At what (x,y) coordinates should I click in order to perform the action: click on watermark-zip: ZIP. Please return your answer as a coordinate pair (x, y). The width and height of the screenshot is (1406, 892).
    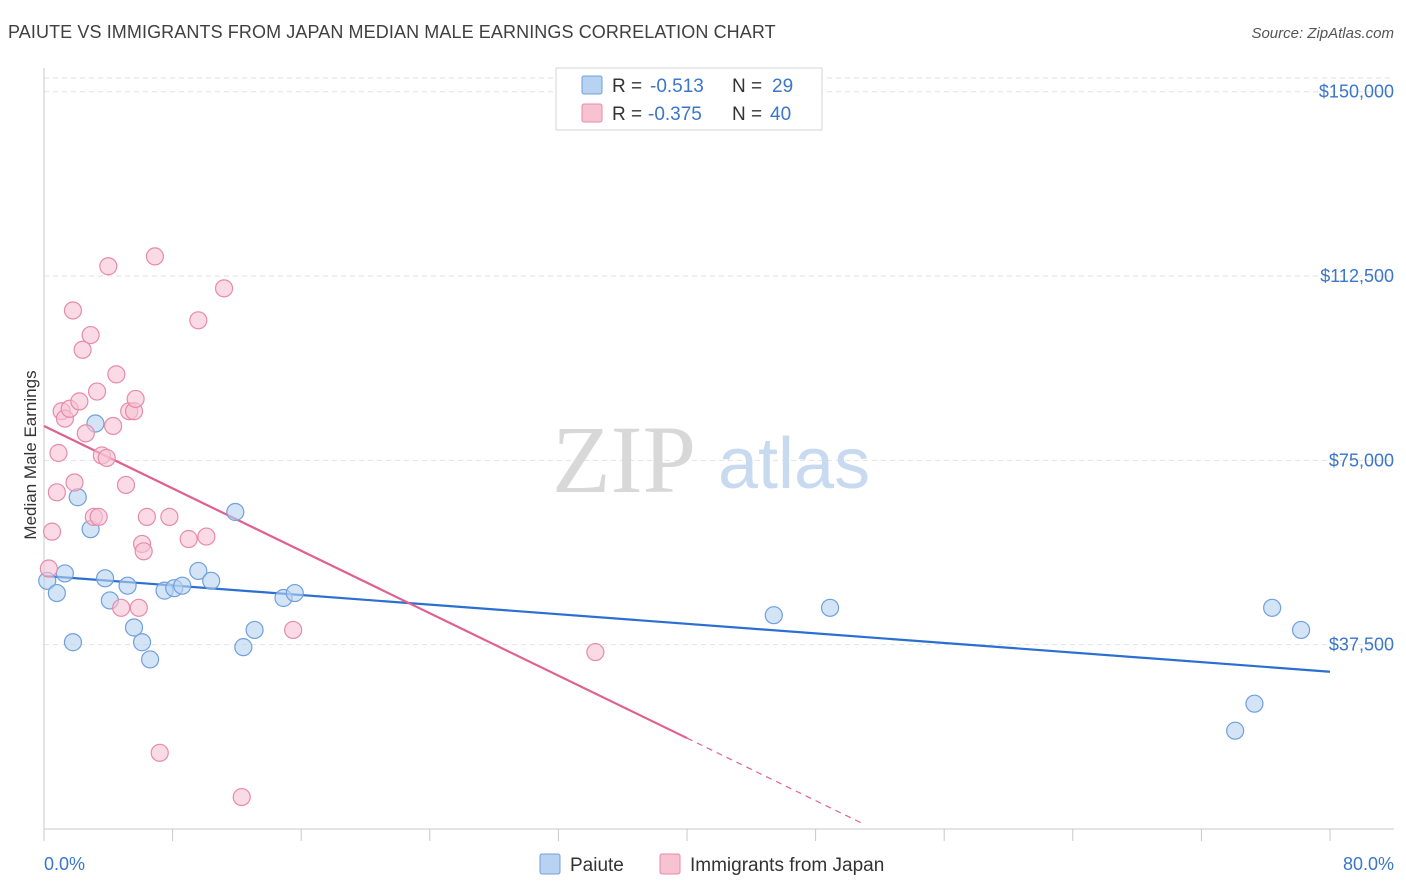
    Looking at the image, I should click on (624, 459).